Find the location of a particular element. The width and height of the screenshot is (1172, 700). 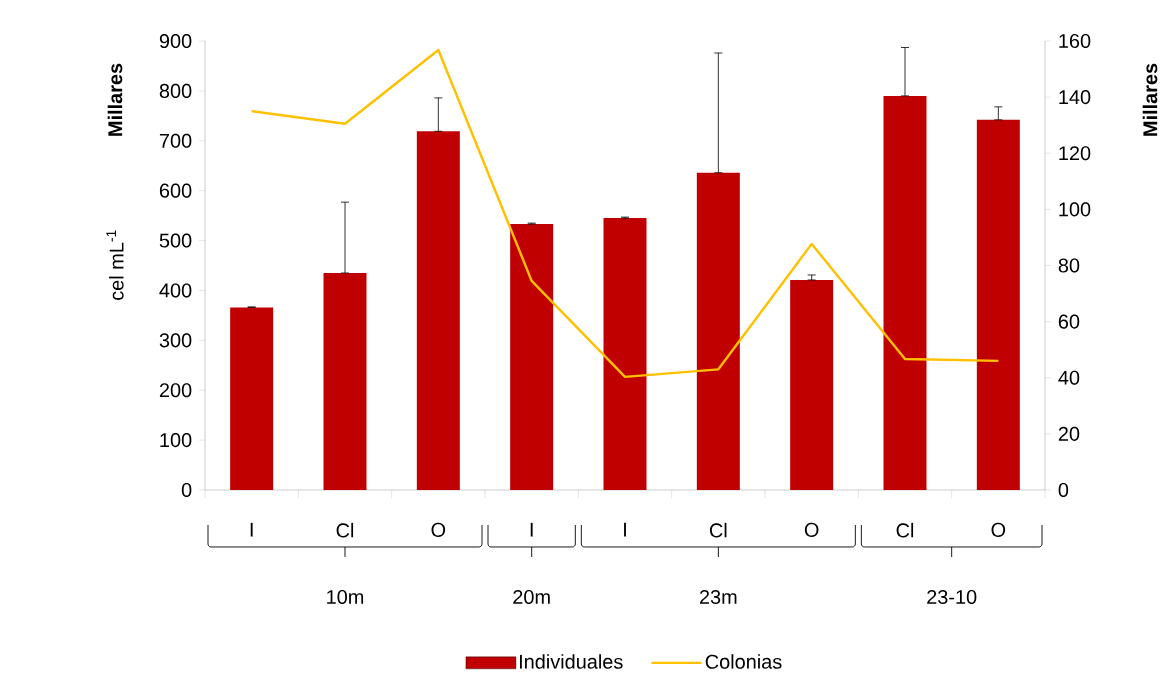

y2-tick-label: 100 is located at coordinates (1075, 209).